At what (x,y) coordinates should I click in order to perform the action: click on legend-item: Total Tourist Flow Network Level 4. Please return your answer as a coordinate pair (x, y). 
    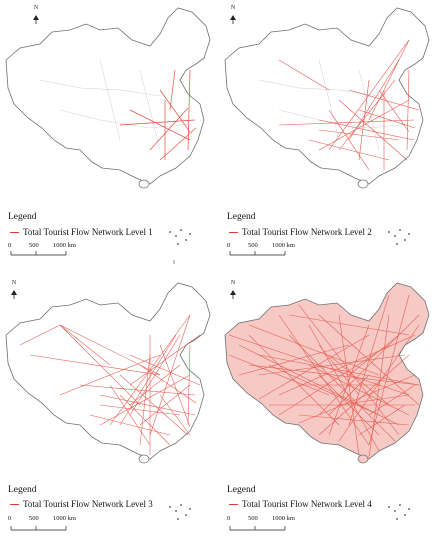
    Looking at the image, I should click on (300, 504).